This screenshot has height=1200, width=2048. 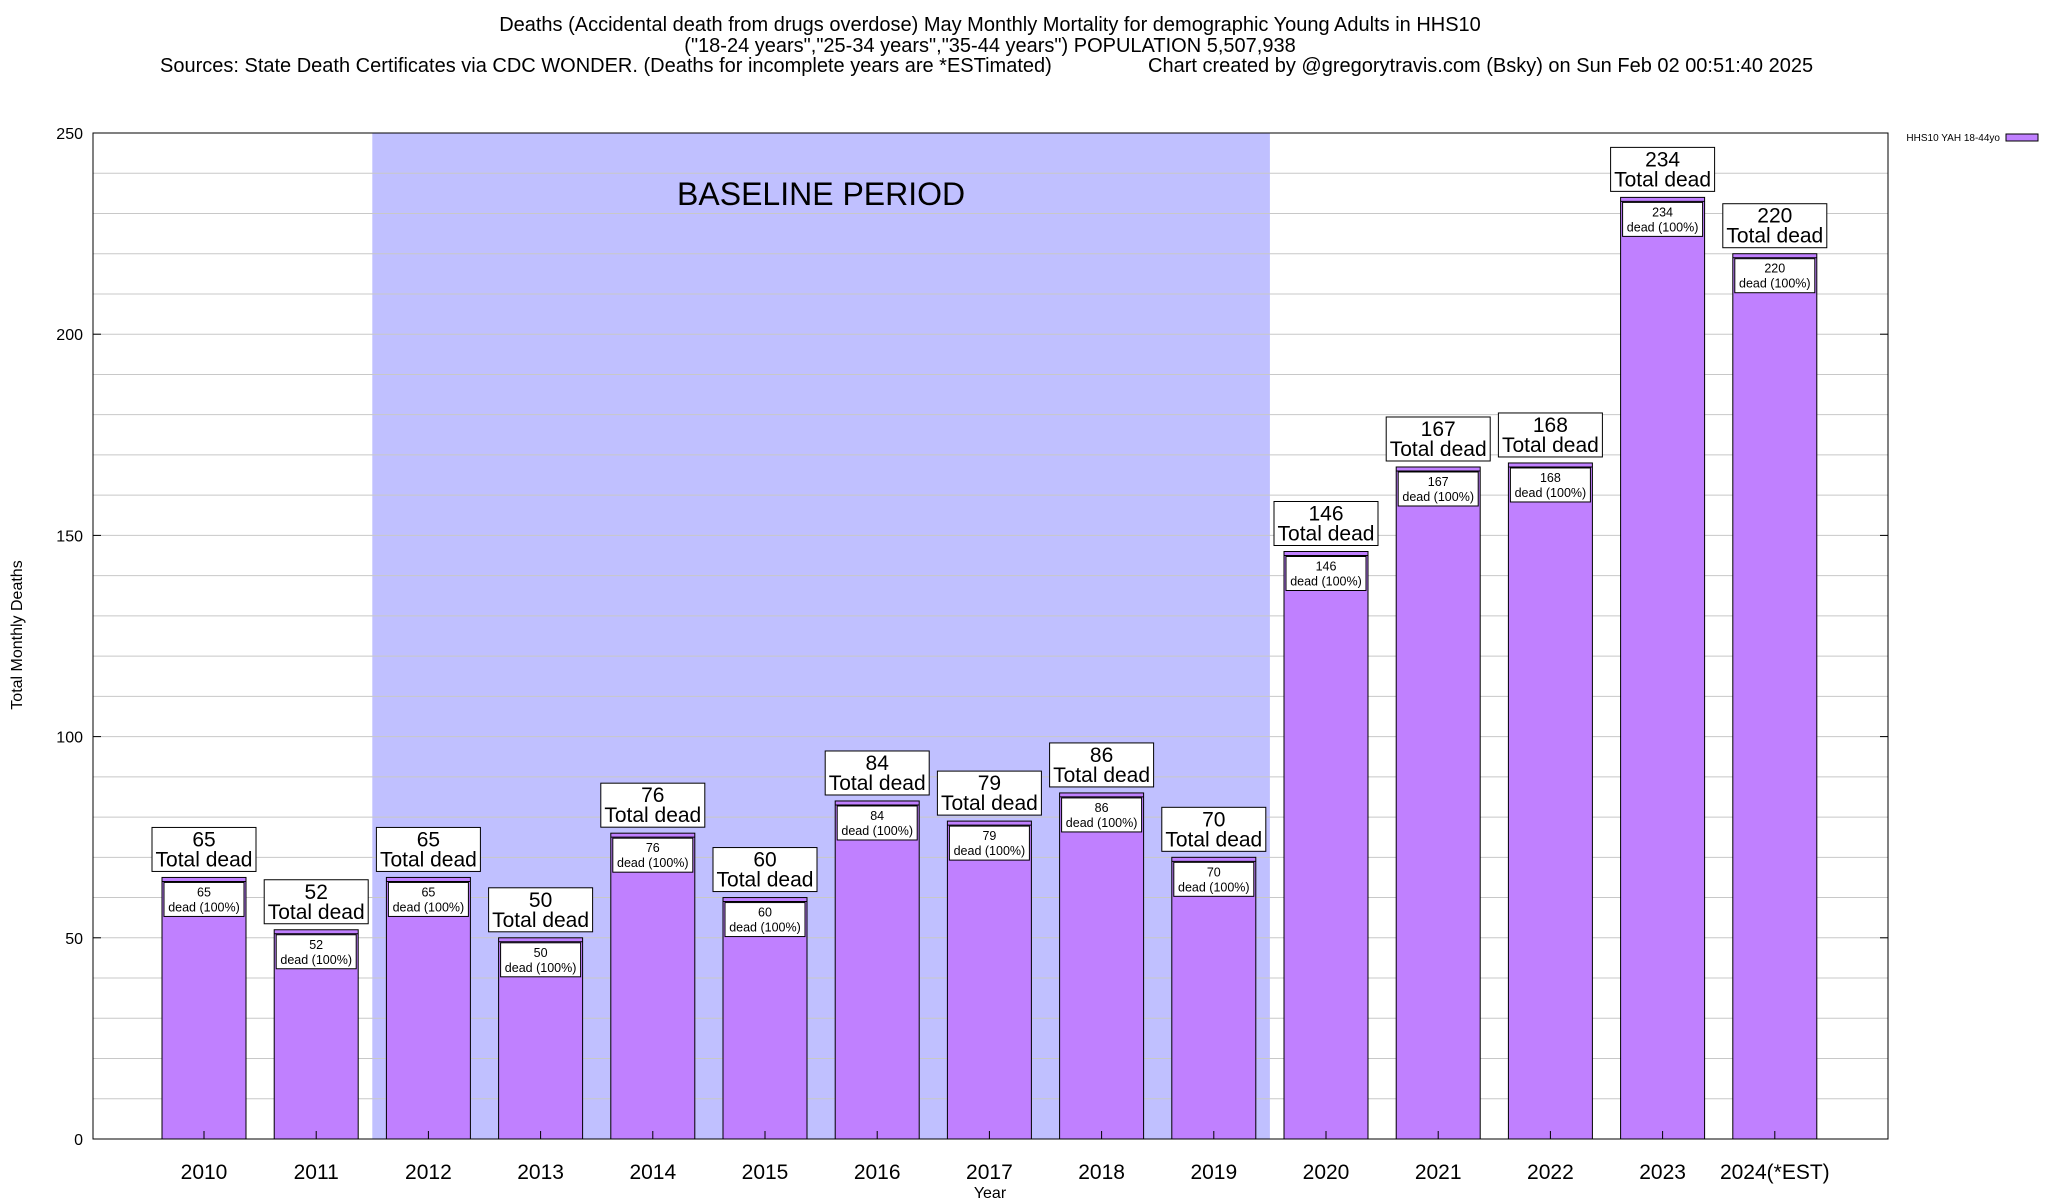 What do you see at coordinates (1775, 1172) in the screenshot?
I see `x-tick-label: 2024(*EST)` at bounding box center [1775, 1172].